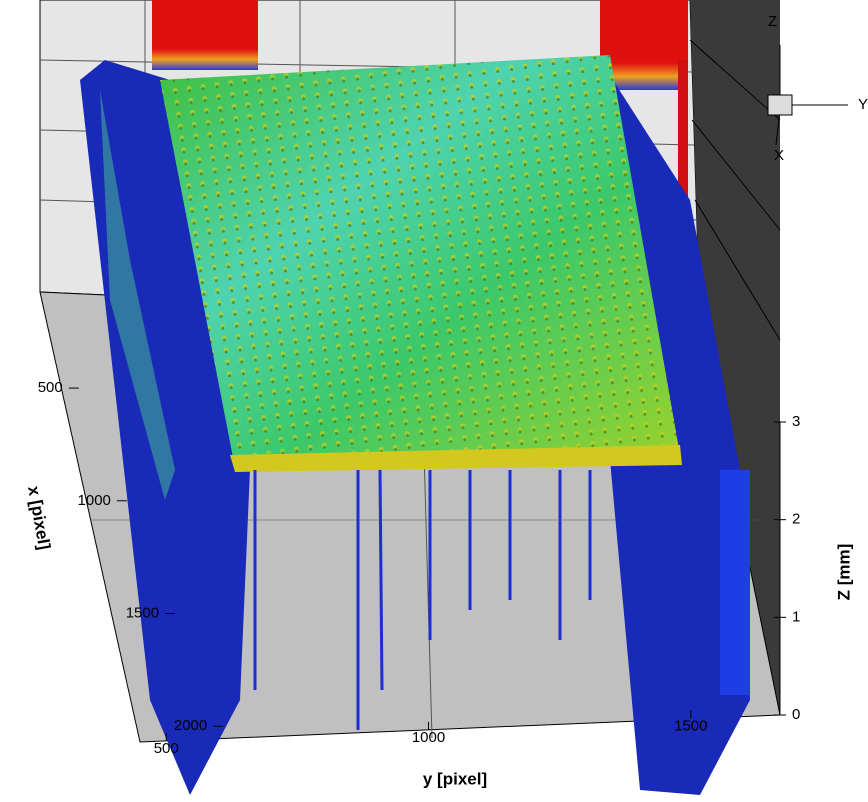  Describe the element at coordinates (94, 500) in the screenshot. I see `x-tick-label: 1000` at that location.